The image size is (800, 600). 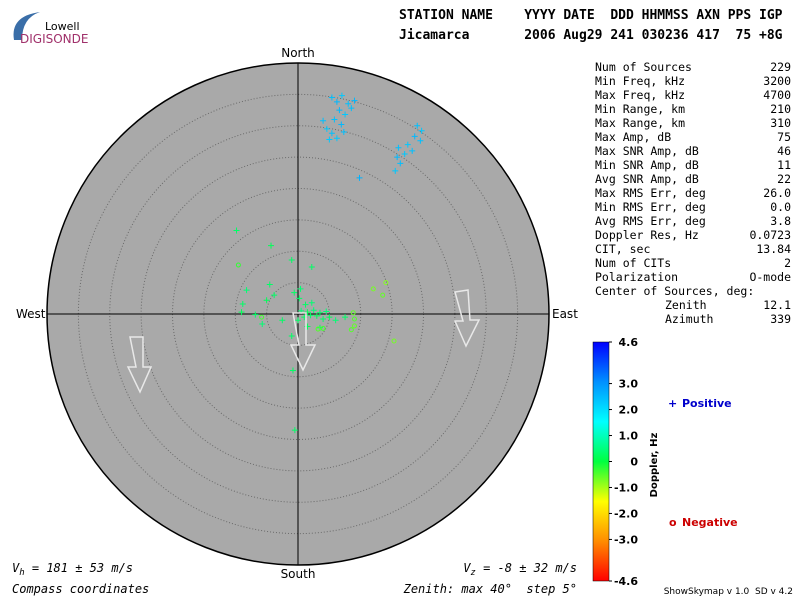 I want to click on stat-value: 210, so click(x=780, y=109).